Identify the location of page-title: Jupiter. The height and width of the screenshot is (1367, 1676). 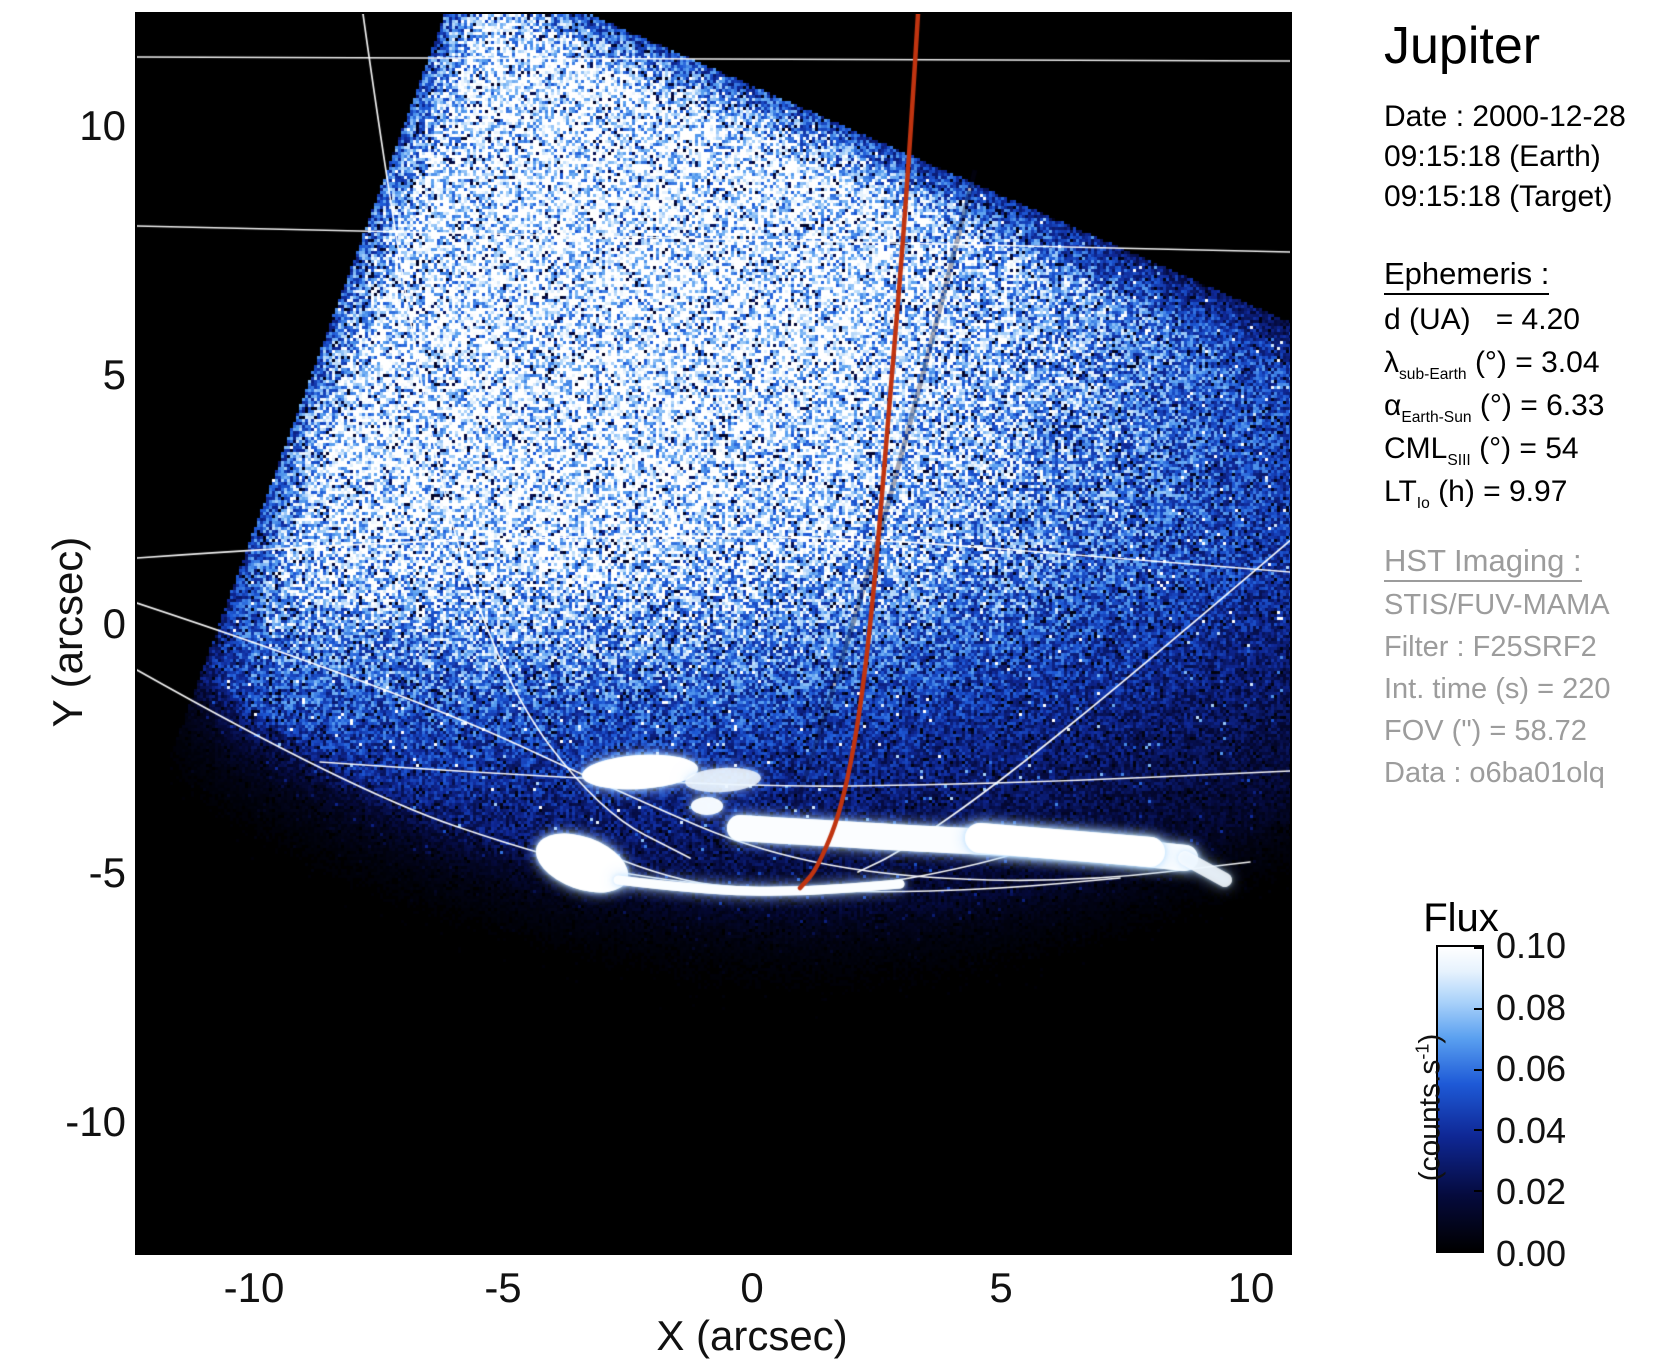
(1462, 46).